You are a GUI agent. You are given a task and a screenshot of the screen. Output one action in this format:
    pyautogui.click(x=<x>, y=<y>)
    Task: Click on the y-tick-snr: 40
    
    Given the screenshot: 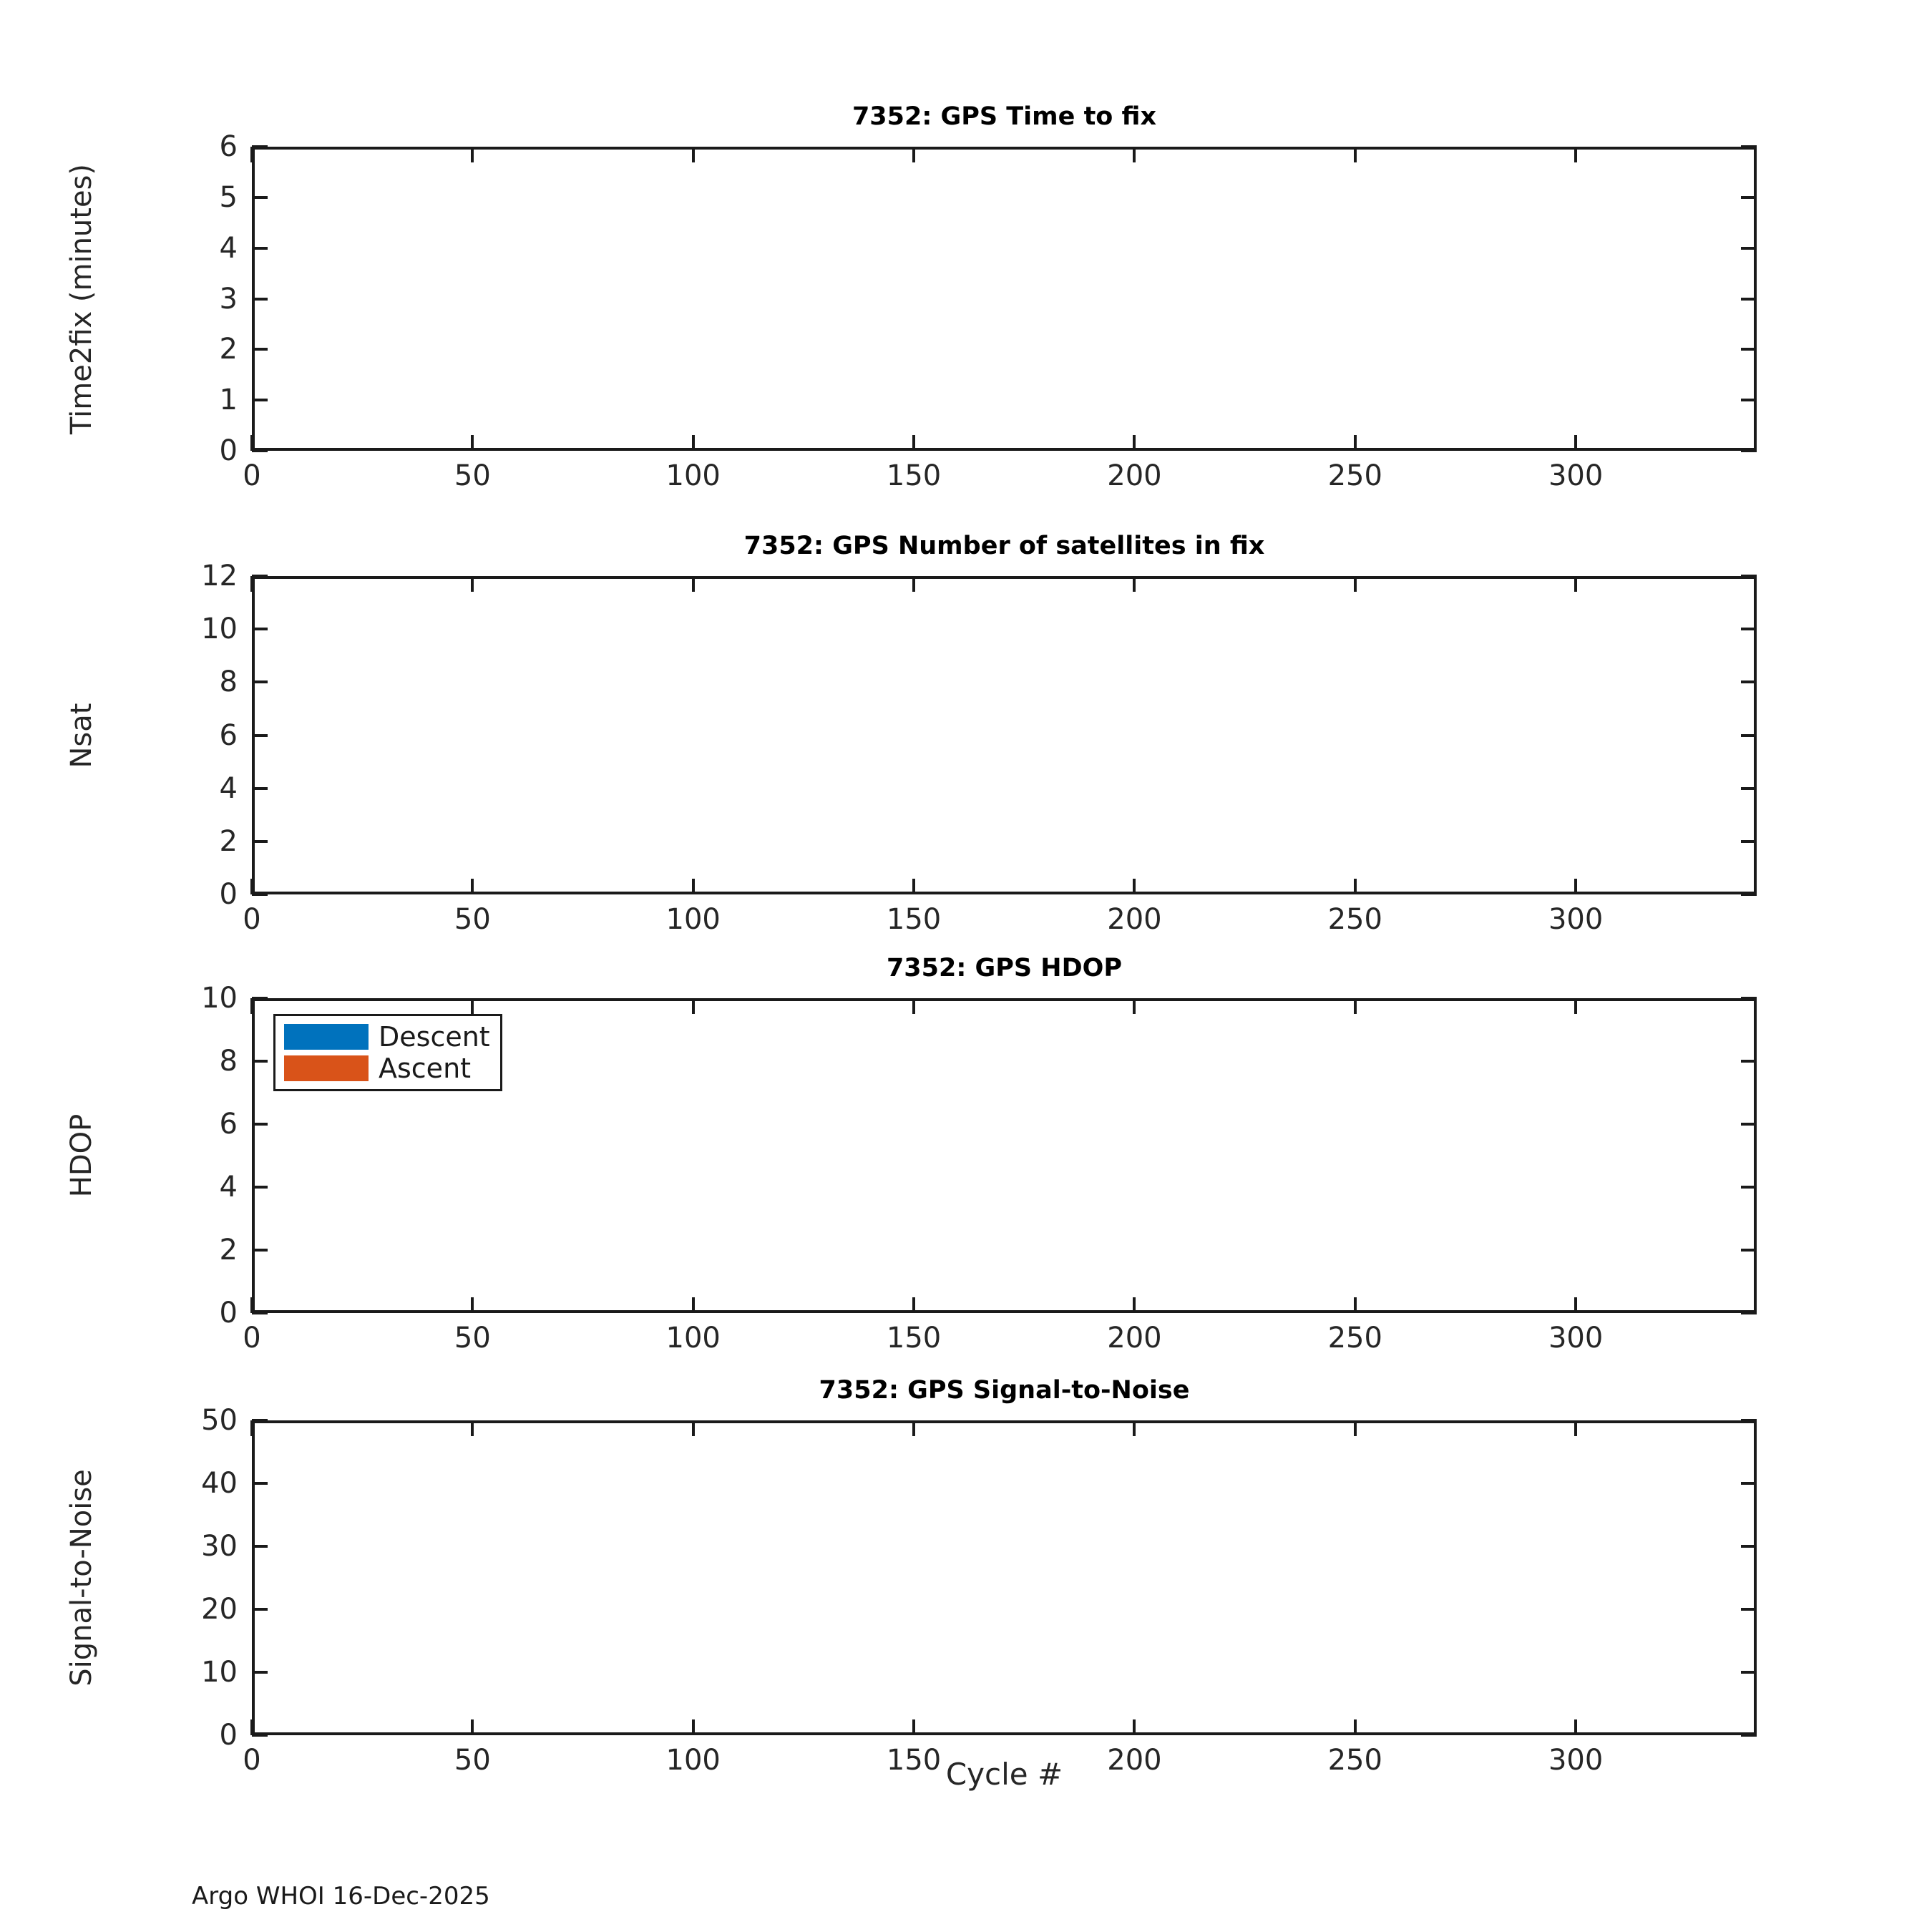 What is the action you would take?
    pyautogui.click(x=219, y=1483)
    